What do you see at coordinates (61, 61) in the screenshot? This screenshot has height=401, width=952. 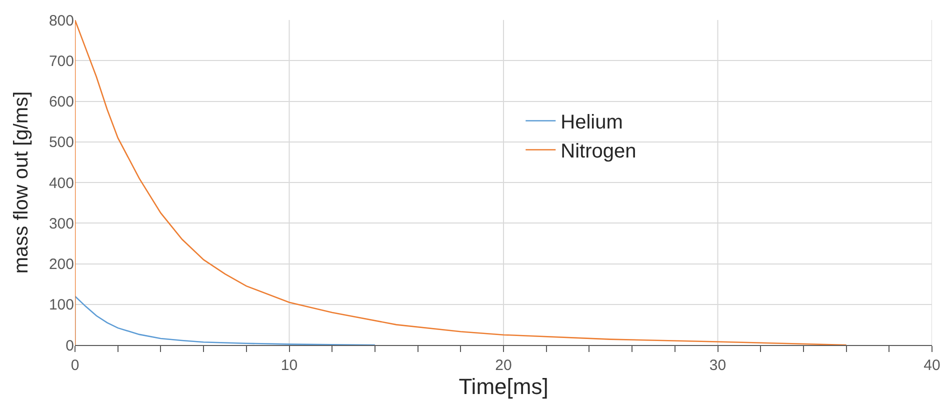 I see `y-tick-label: 700` at bounding box center [61, 61].